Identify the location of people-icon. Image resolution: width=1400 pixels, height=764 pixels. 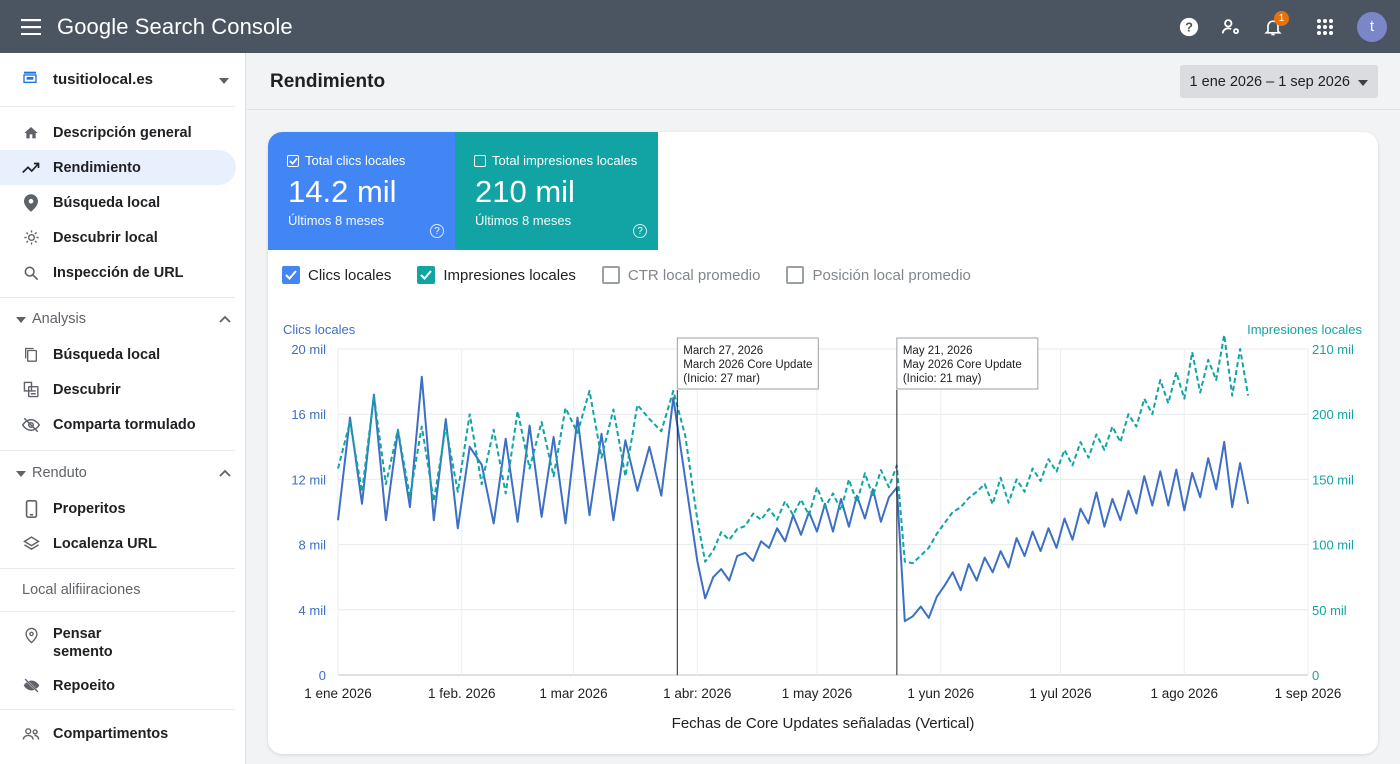
(31, 734).